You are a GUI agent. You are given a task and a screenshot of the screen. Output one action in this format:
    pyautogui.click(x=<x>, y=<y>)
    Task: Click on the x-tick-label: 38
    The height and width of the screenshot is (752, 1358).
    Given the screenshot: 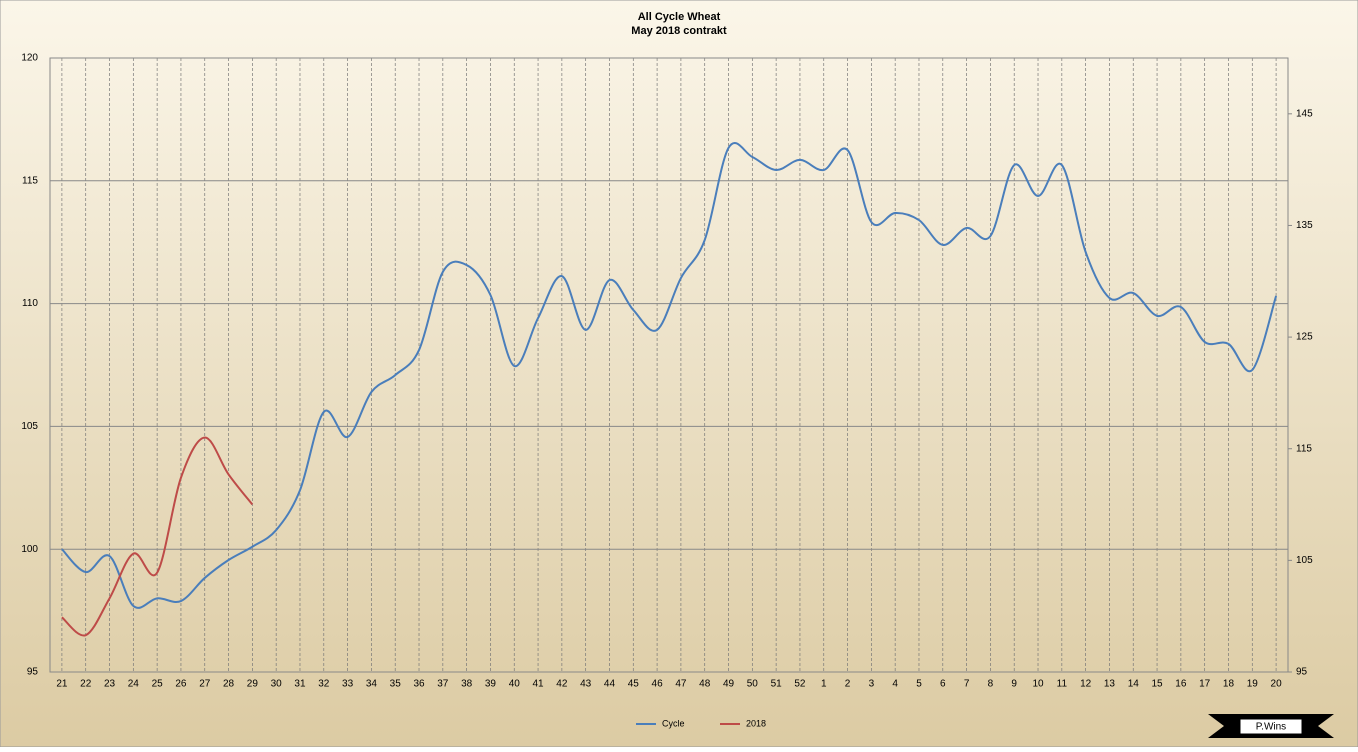 What is the action you would take?
    pyautogui.click(x=467, y=684)
    